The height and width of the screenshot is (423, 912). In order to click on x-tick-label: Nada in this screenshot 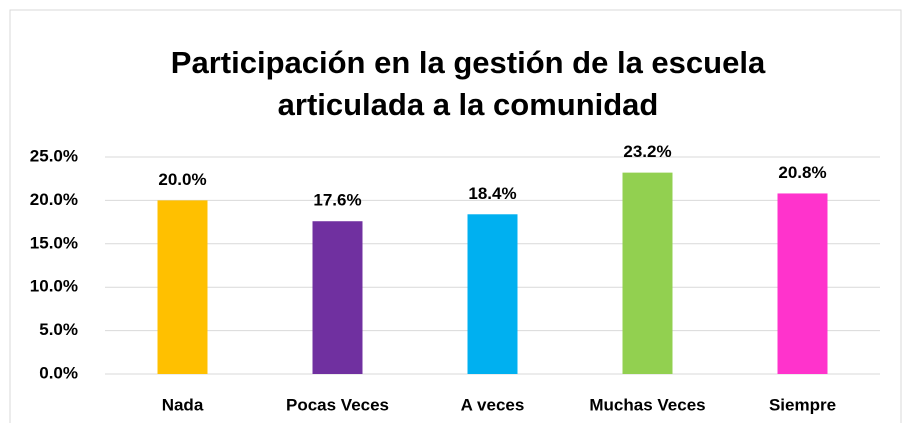, I will do `click(183, 404)`.